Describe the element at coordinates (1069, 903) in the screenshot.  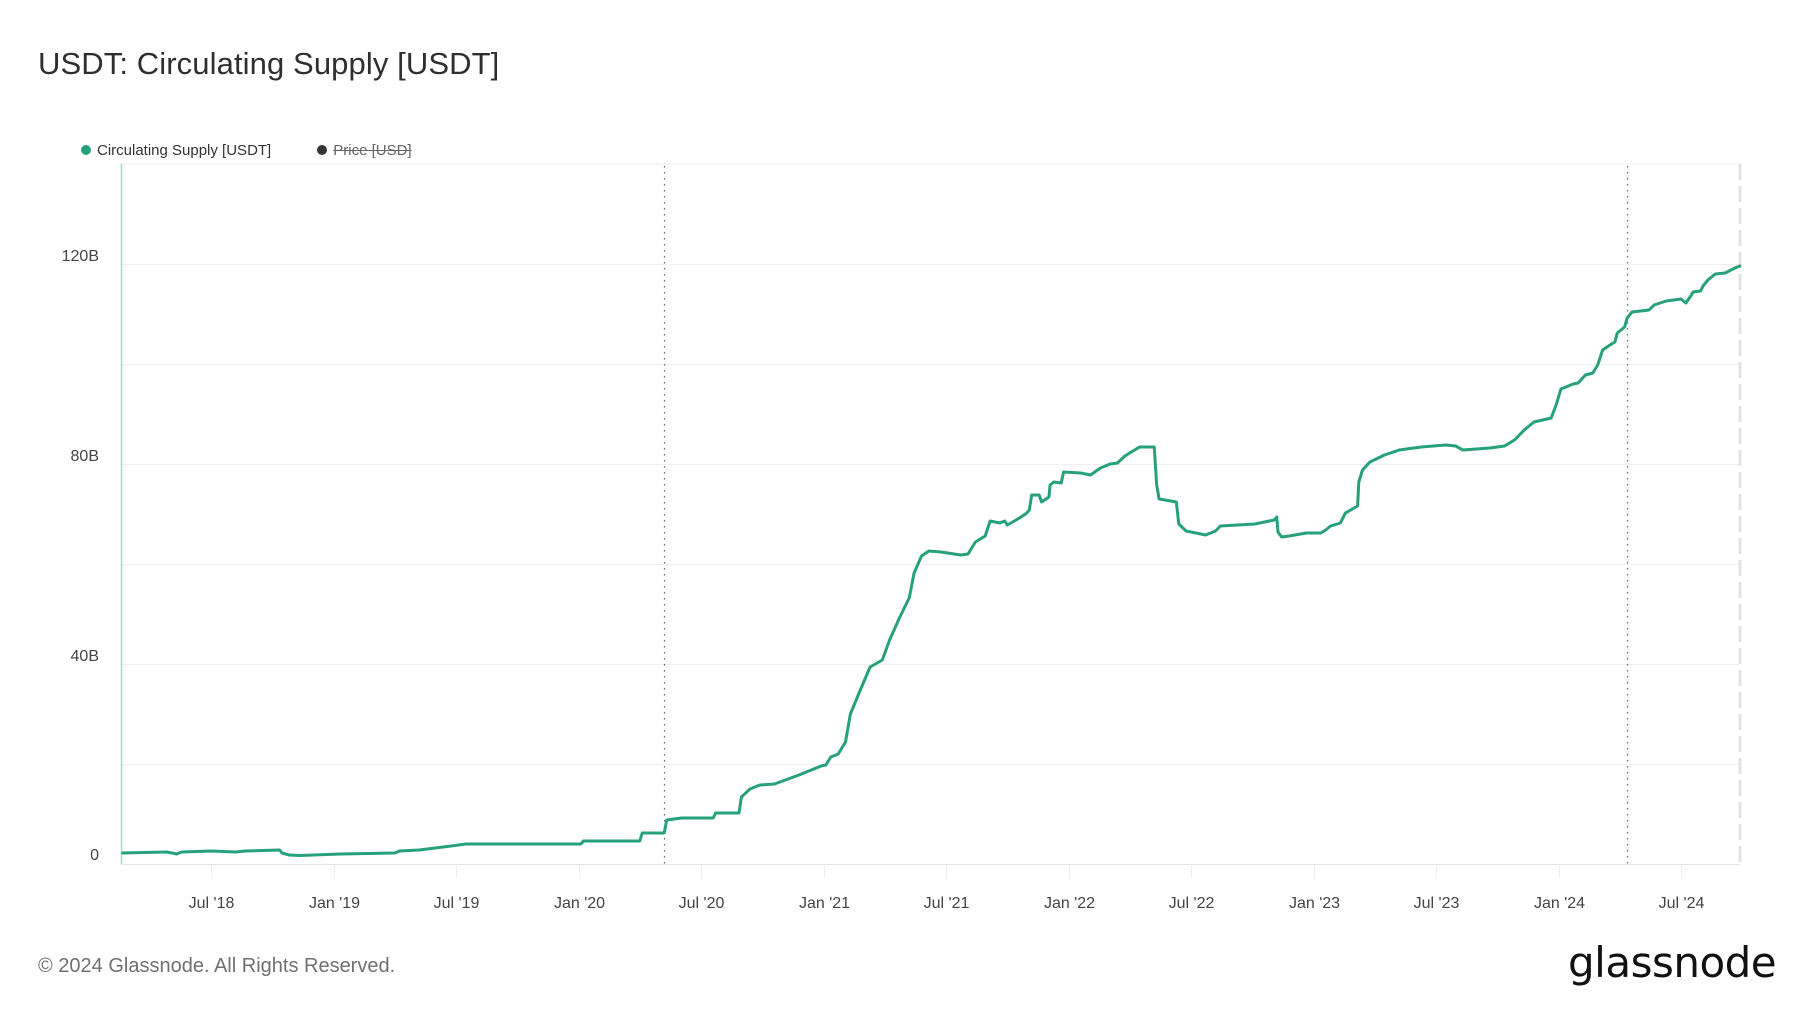
I see `x-tick-label: Jan '22` at that location.